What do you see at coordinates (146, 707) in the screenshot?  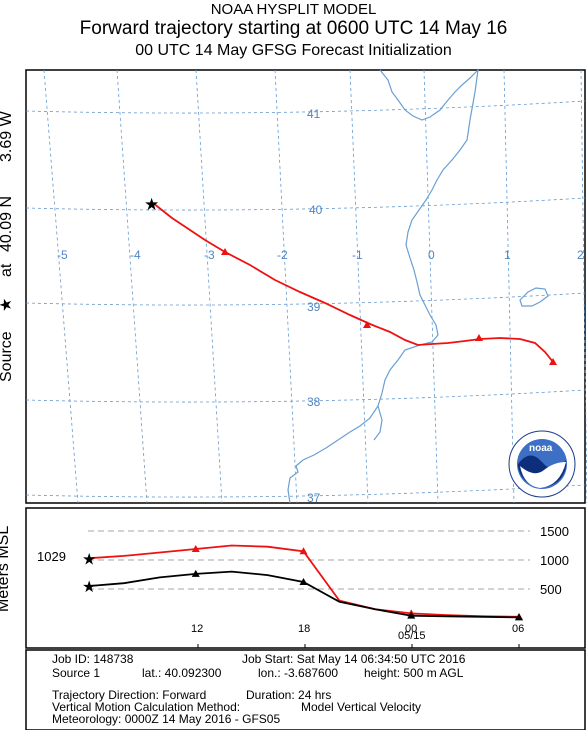 I see `vertical-method: Vertical Motion Calculation Method:` at bounding box center [146, 707].